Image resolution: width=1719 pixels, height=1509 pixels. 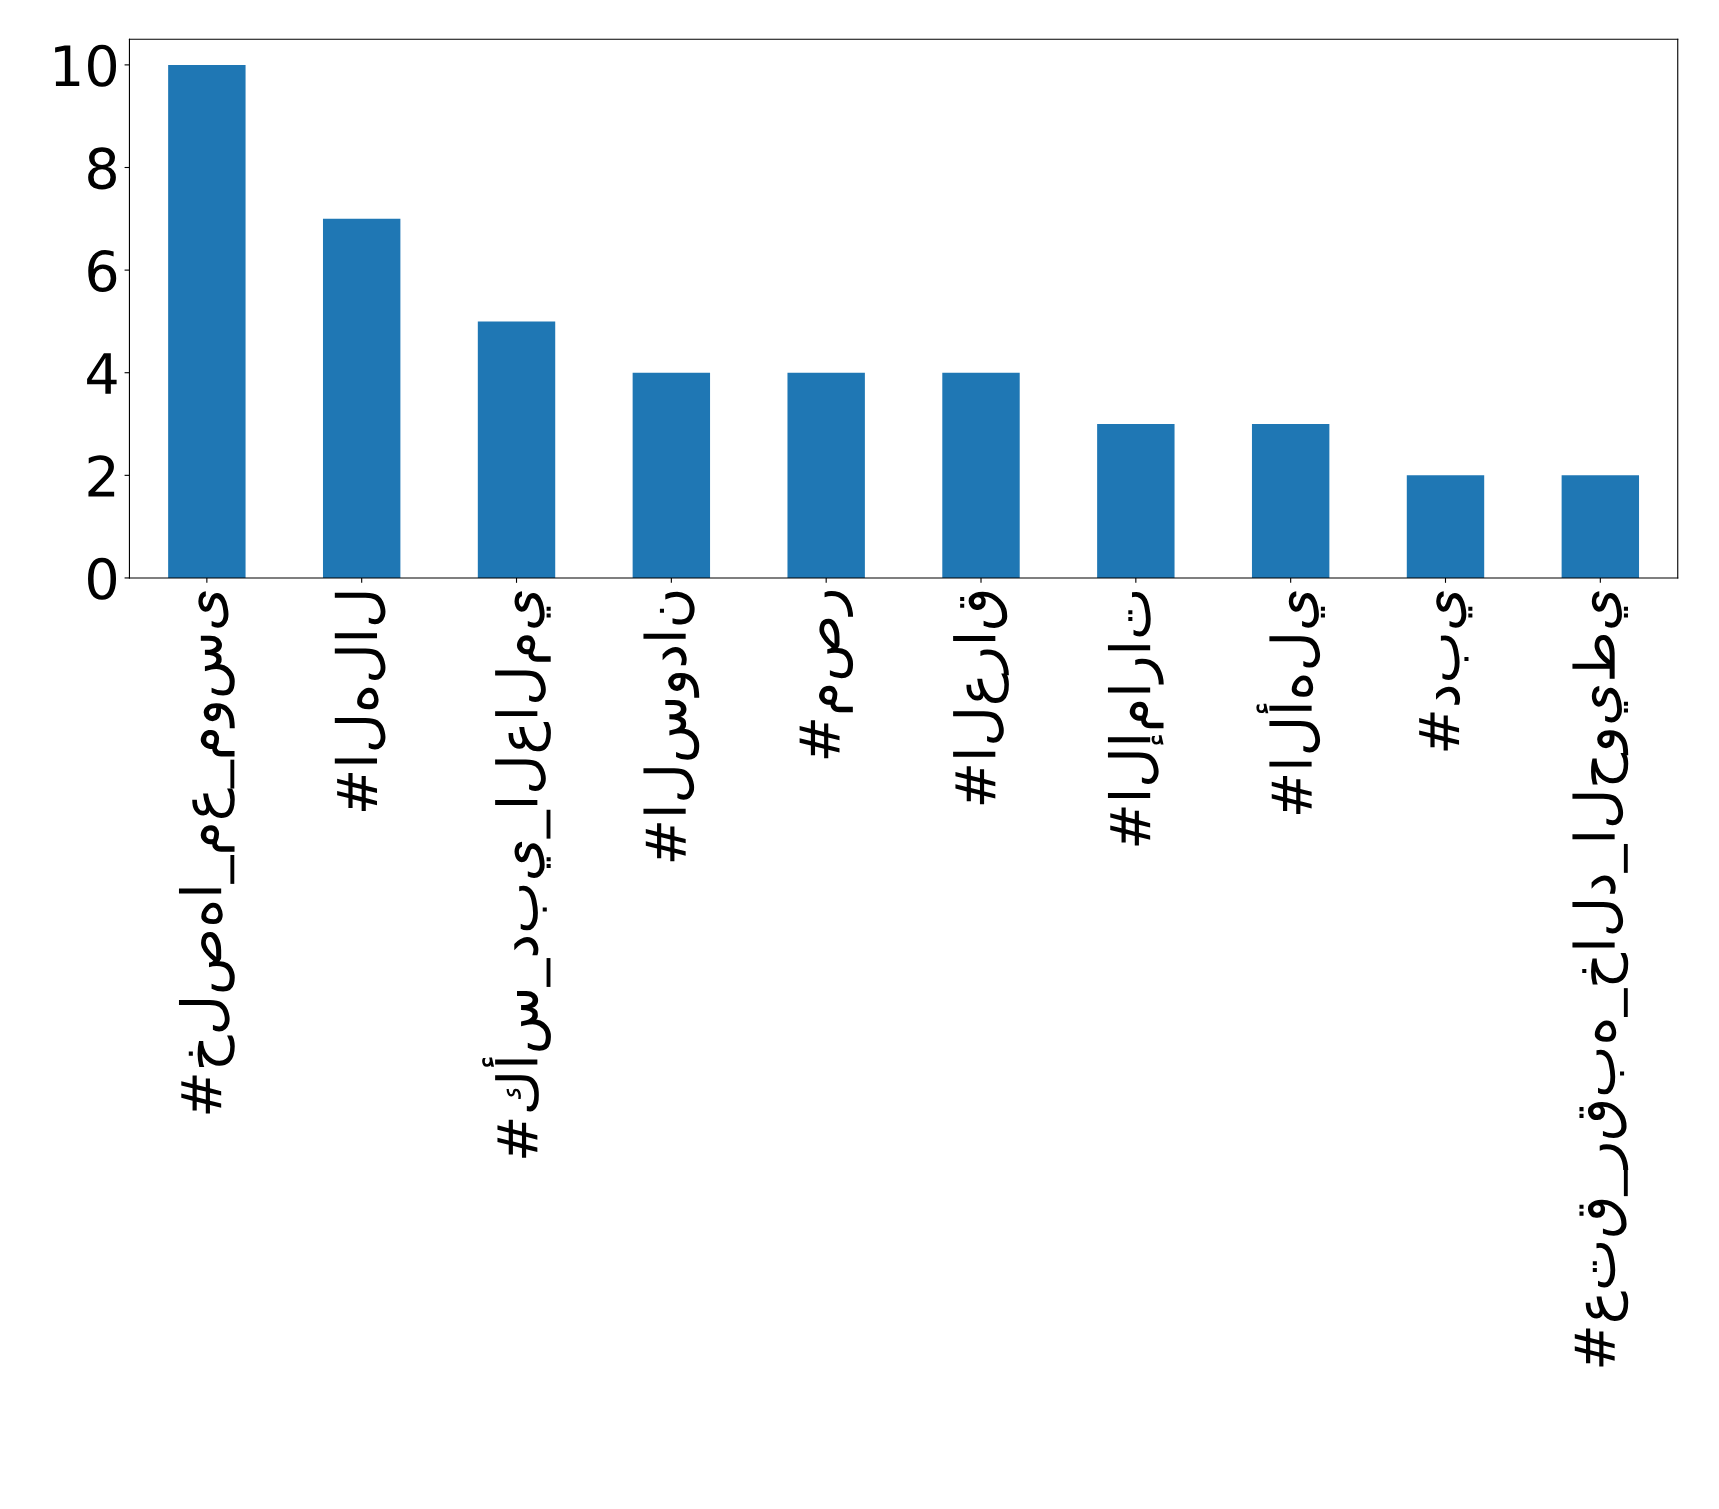 What do you see at coordinates (671, 726) in the screenshot?
I see `x-tick-label: #السودان` at bounding box center [671, 726].